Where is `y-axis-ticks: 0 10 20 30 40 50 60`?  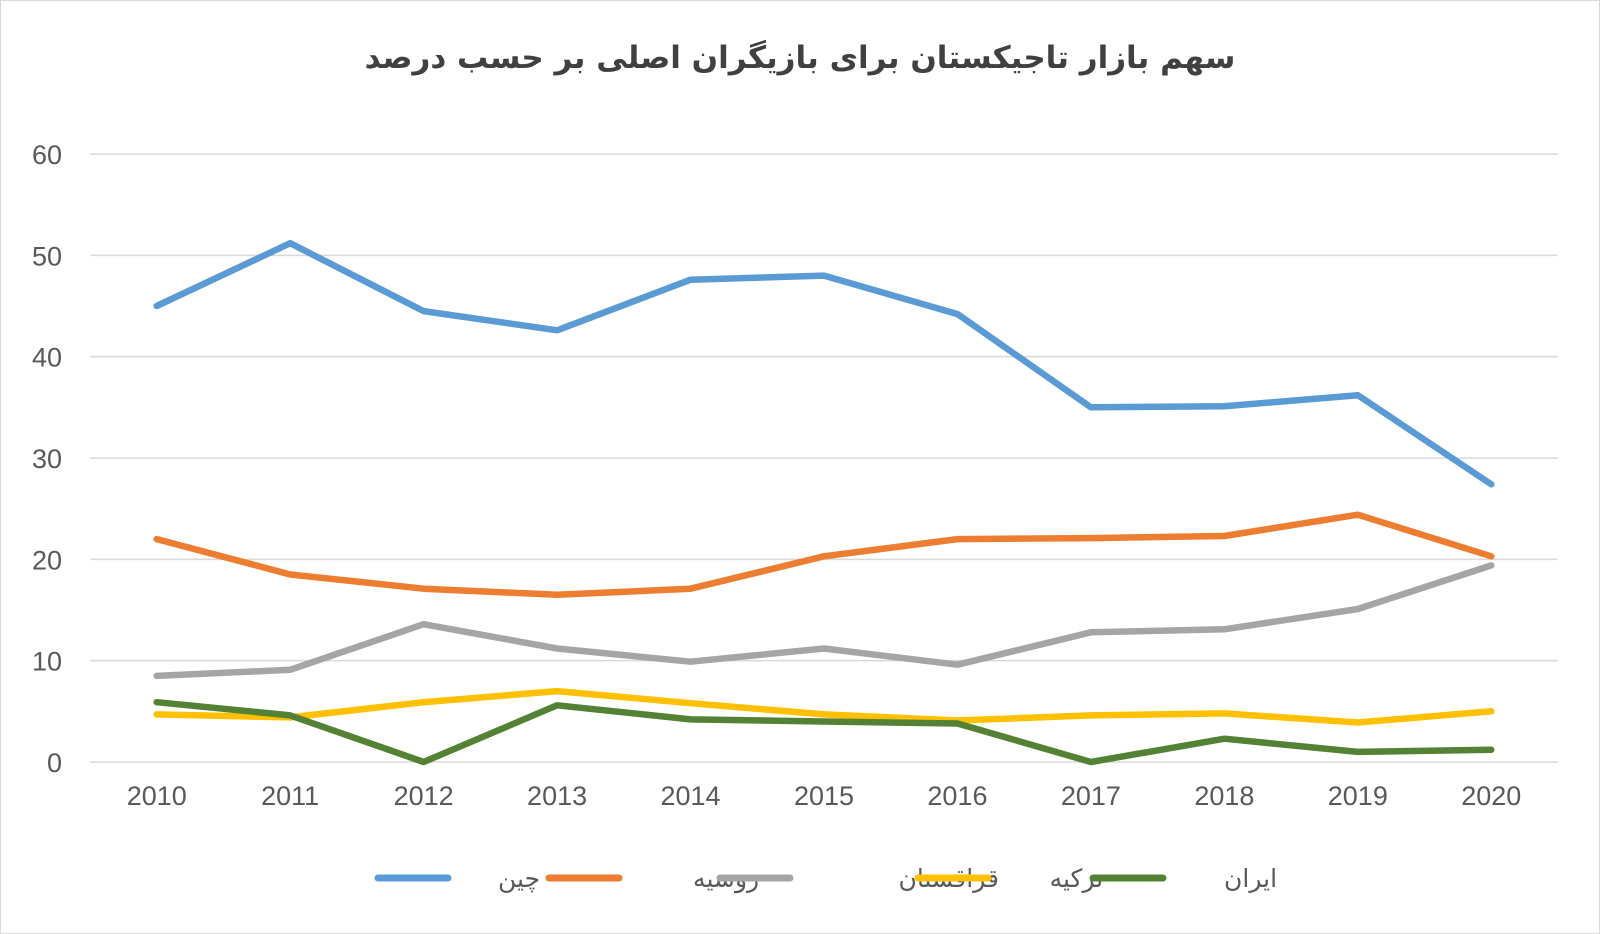
y-axis-ticks: 0 10 20 30 40 50 60 is located at coordinates (47, 459).